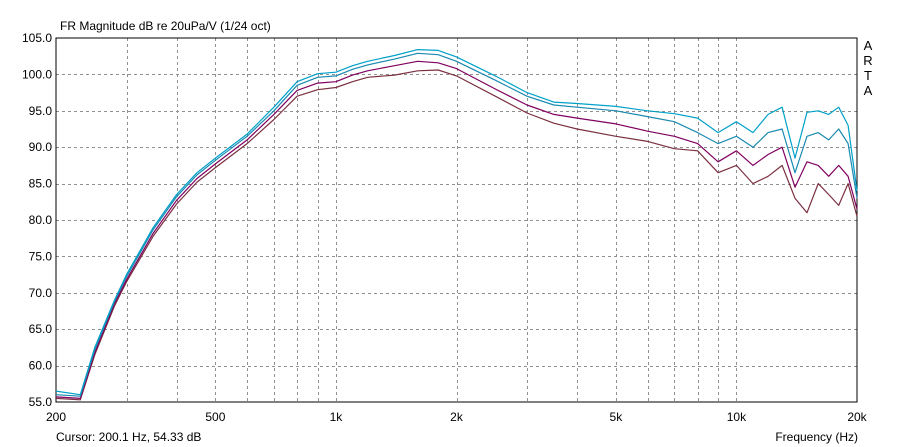 The image size is (914, 447). What do you see at coordinates (128, 437) in the screenshot?
I see `cursor-readout: Cursor: 200.1 Hz, 54.33 dB` at bounding box center [128, 437].